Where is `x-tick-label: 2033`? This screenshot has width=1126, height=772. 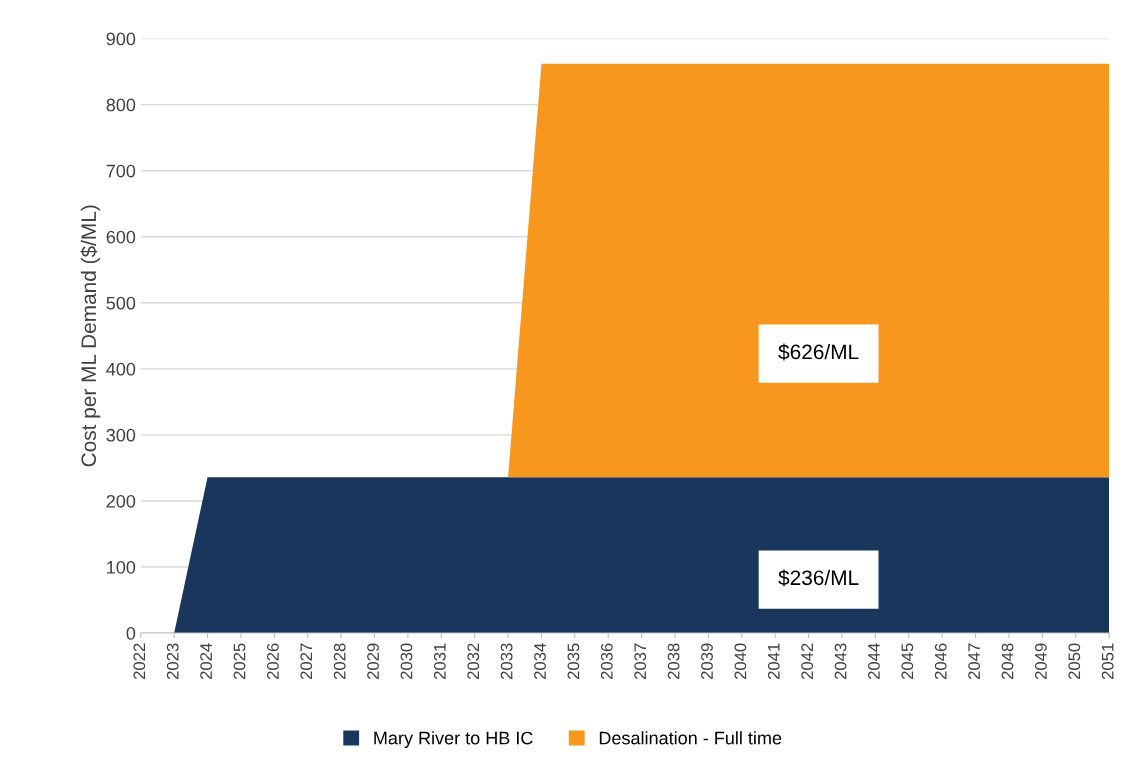 x-tick-label: 2033 is located at coordinates (506, 661).